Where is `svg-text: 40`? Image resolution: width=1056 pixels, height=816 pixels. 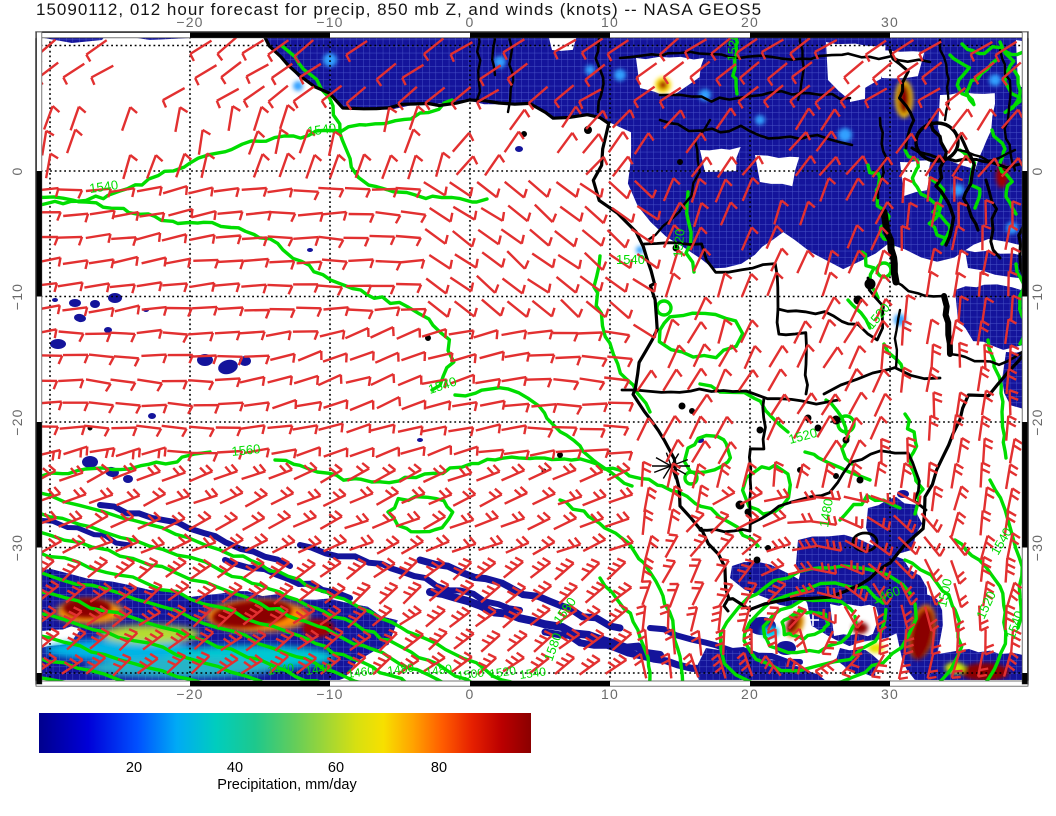 svg-text: 40 is located at coordinates (235, 768).